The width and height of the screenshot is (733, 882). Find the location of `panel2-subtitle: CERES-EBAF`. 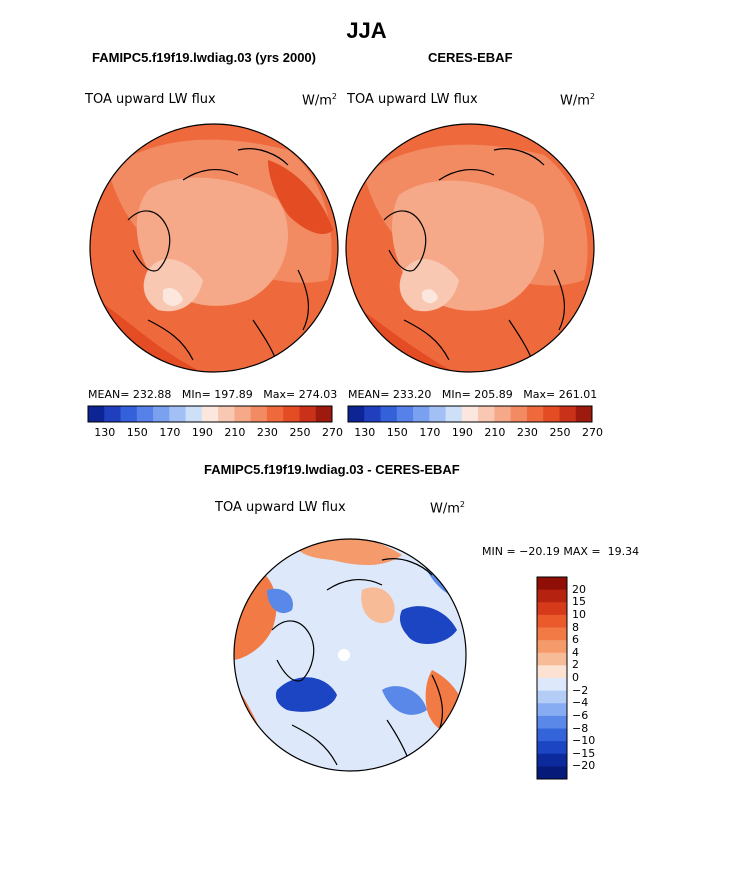

panel2-subtitle: CERES-EBAF is located at coordinates (470, 57).